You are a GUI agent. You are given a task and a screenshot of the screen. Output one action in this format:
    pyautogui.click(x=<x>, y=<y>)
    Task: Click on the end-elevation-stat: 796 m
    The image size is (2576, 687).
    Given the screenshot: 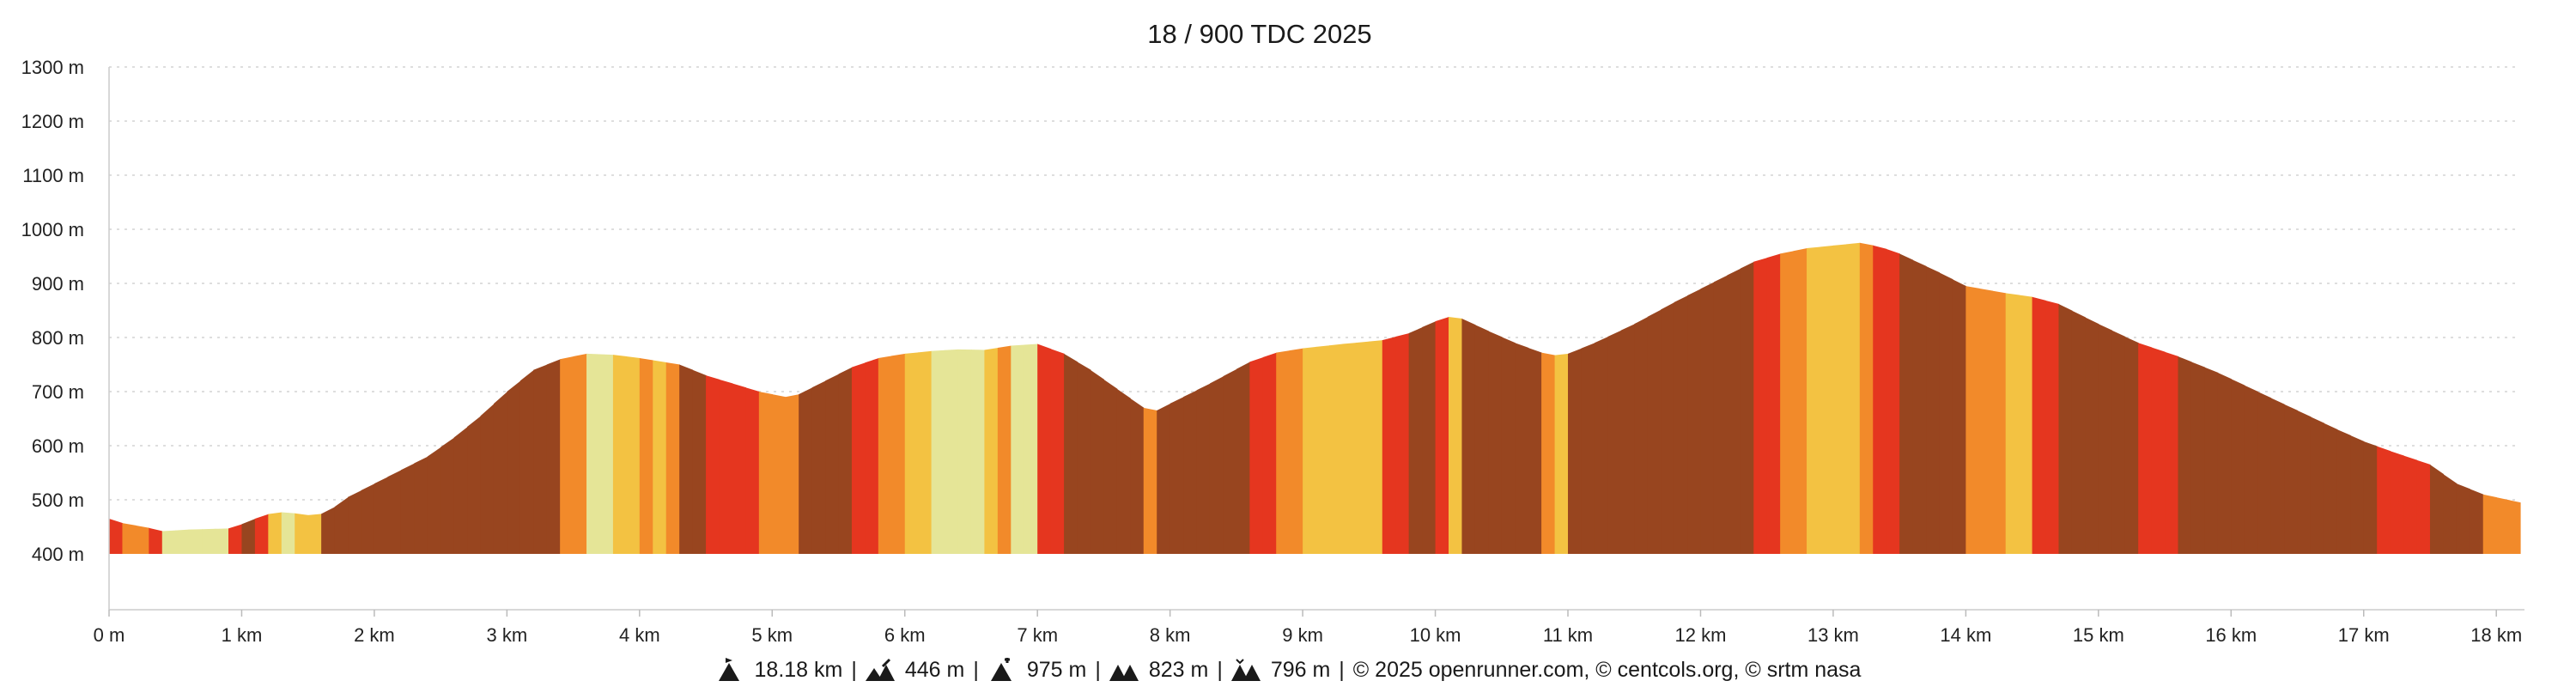 What is the action you would take?
    pyautogui.click(x=1280, y=670)
    